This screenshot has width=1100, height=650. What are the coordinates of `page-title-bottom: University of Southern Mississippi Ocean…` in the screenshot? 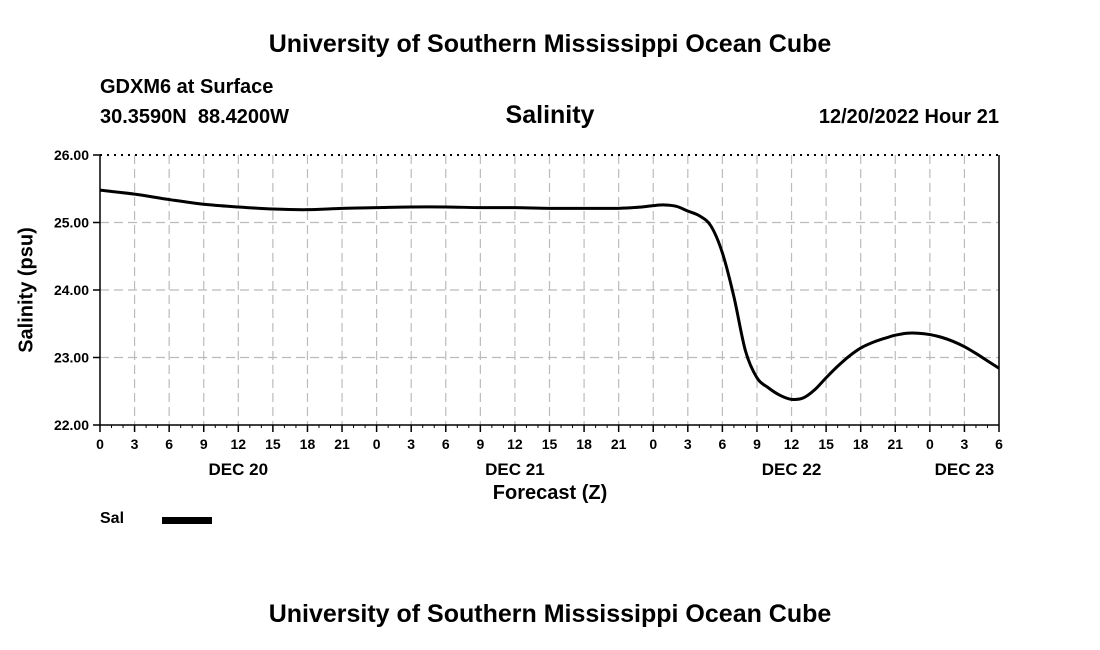 It's located at (550, 614).